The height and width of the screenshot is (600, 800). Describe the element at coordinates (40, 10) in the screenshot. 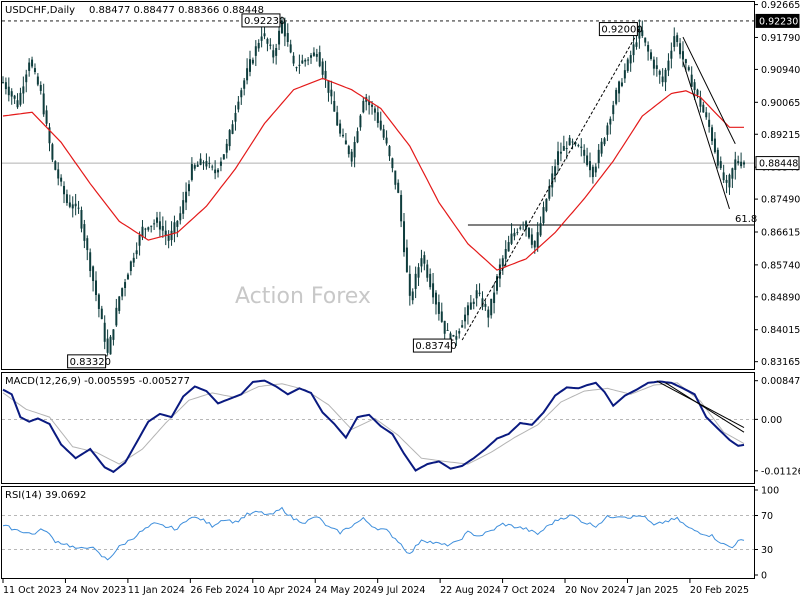

I see `header-symbol: USDCHF,Daily` at that location.